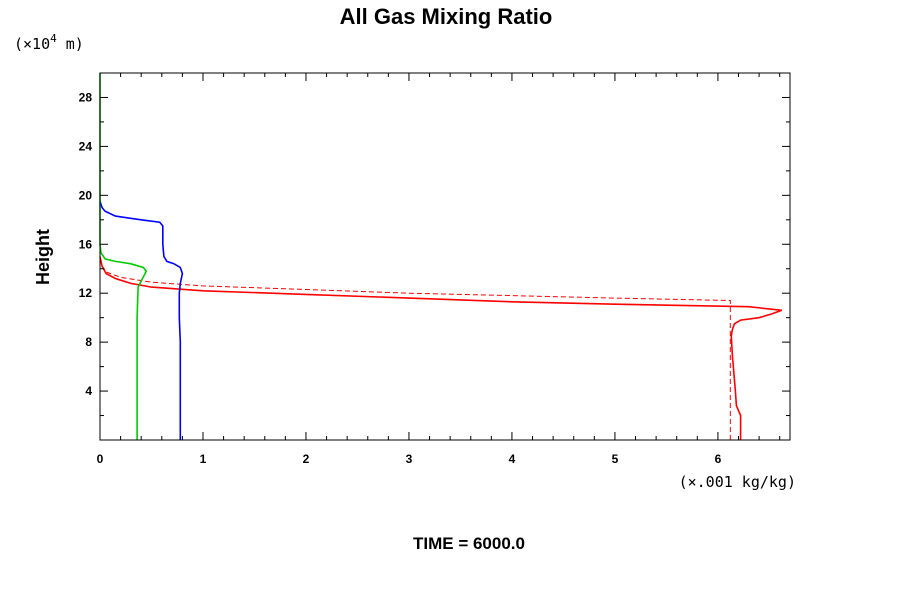  What do you see at coordinates (86, 97) in the screenshot?
I see `y-tick-label: 28` at bounding box center [86, 97].